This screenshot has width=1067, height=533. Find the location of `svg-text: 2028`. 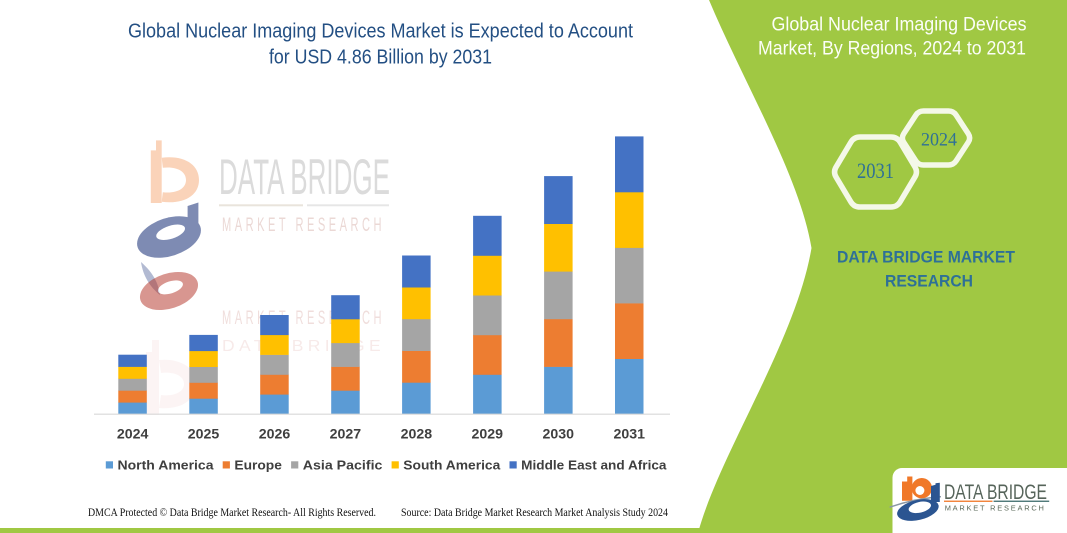

svg-text: 2028 is located at coordinates (417, 433).